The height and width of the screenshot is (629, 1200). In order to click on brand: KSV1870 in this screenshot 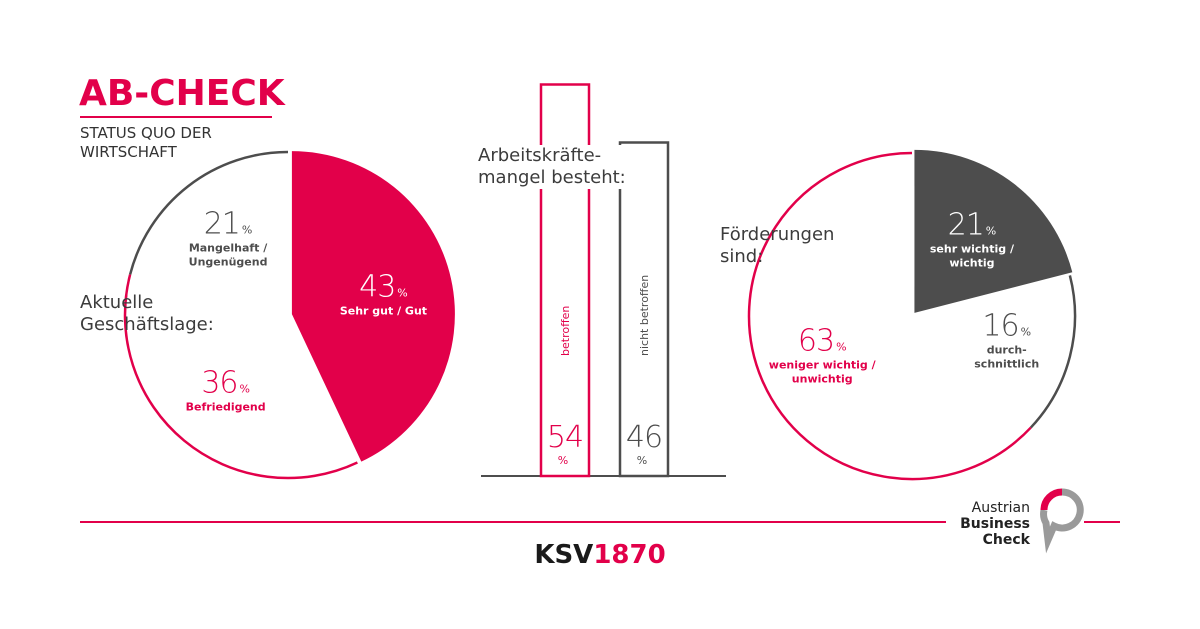, I will do `click(600, 555)`.